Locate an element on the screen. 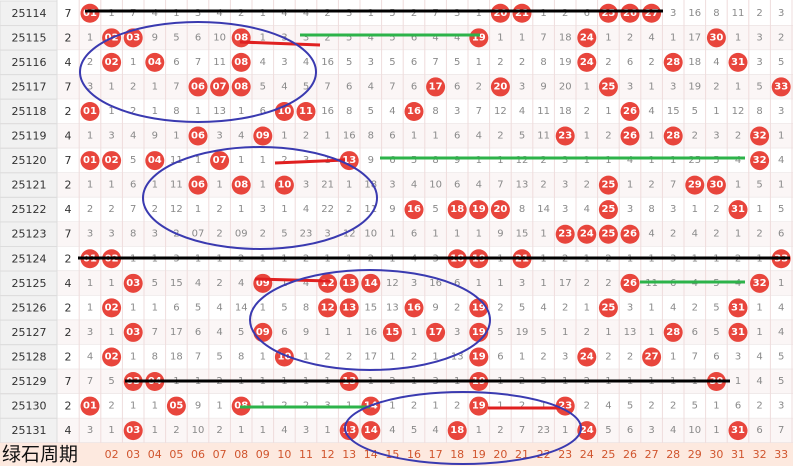 This screenshot has height=466, width=793. footer-bg is located at coordinates (396, 454).